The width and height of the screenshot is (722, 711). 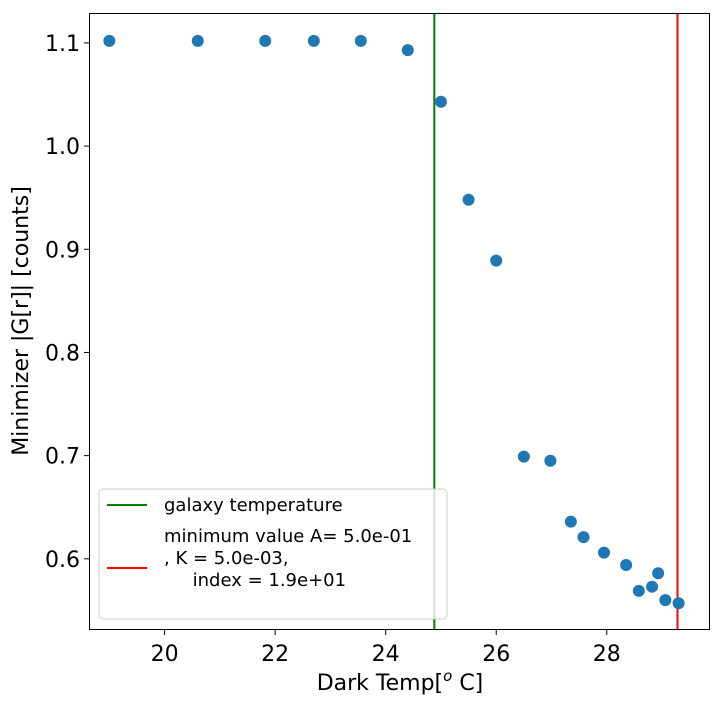 What do you see at coordinates (67, 302) in the screenshot?
I see `y-axis-ticks: 0.6 0.7 0.8 0.9 1.0 1.1` at bounding box center [67, 302].